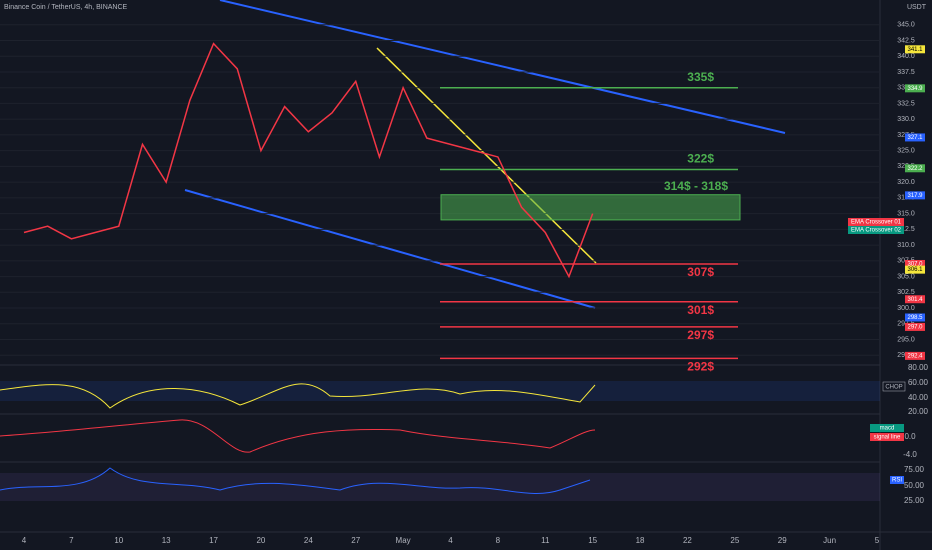 This screenshot has height=550, width=932. What do you see at coordinates (906, 40) in the screenshot?
I see `y-tick-label: 342.5` at bounding box center [906, 40].